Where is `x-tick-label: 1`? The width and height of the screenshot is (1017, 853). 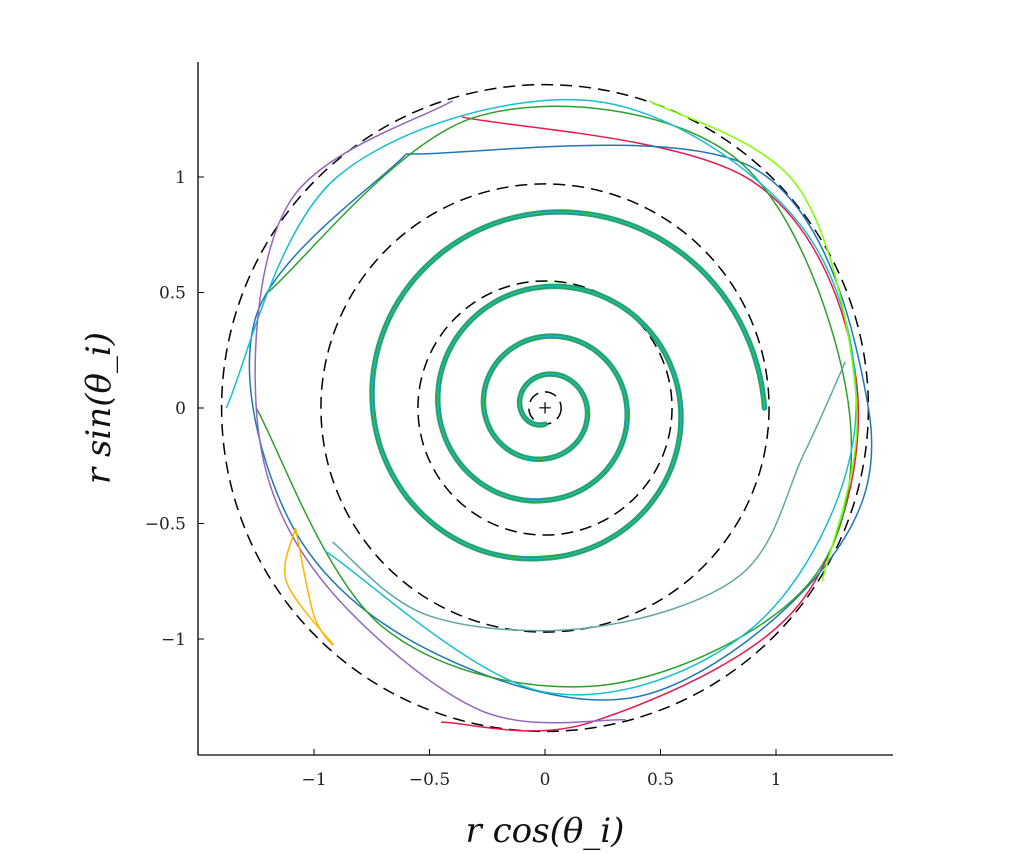
x-tick-label: 1 is located at coordinates (776, 780).